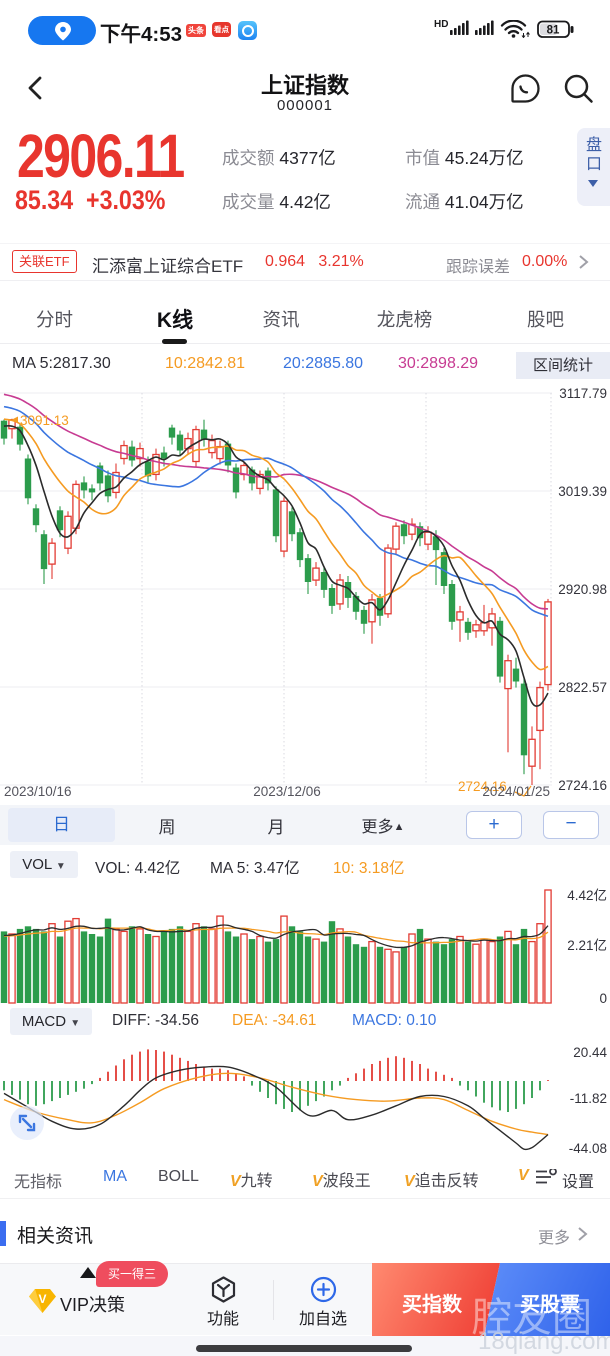  What do you see at coordinates (38, 791) in the screenshot?
I see `svg-text: 2023/10/16` at bounding box center [38, 791].